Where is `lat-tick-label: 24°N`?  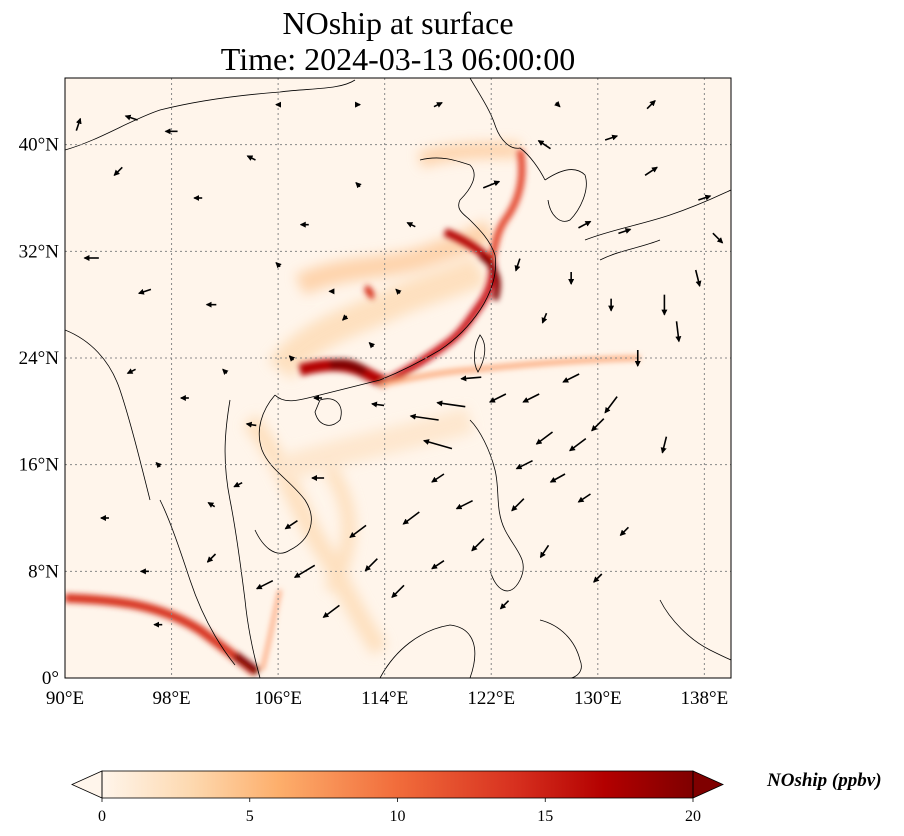
lat-tick-label: 24°N is located at coordinates (39, 358).